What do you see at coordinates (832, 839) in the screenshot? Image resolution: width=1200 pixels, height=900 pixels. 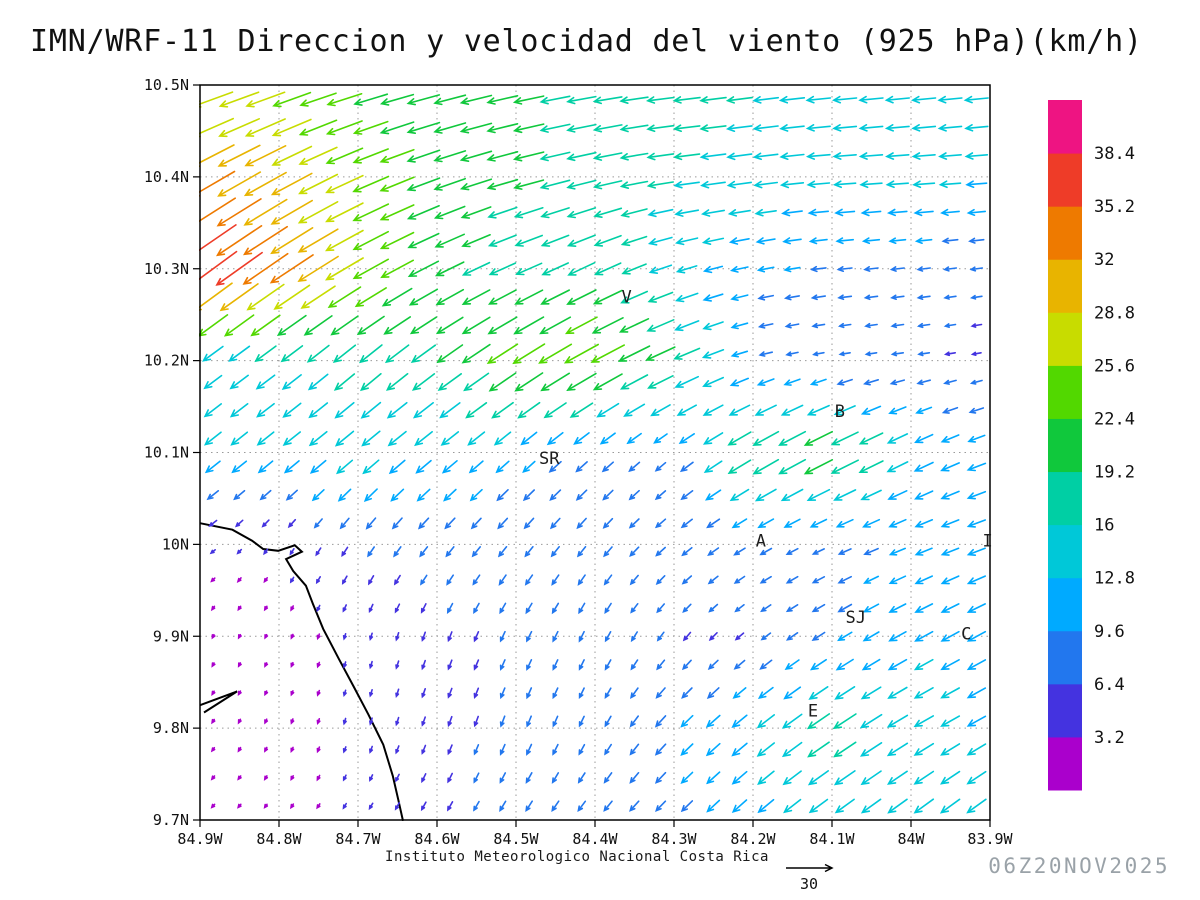 I see `x-tick-label: 84.1W` at bounding box center [832, 839].